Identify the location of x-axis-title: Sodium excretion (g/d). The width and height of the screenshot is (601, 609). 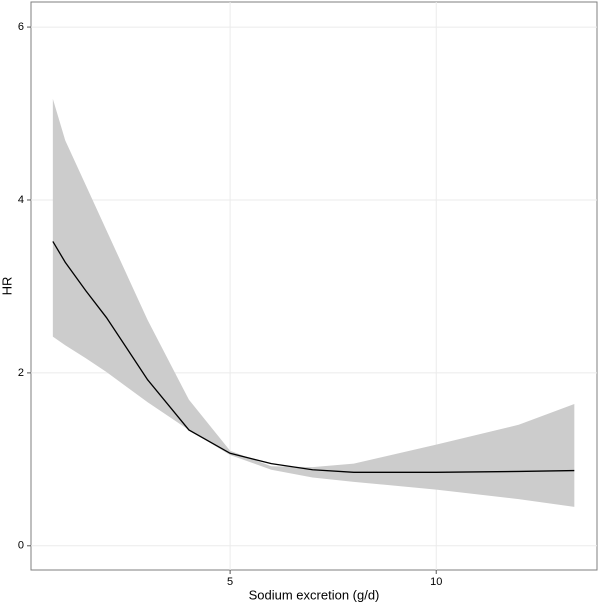
(314, 594).